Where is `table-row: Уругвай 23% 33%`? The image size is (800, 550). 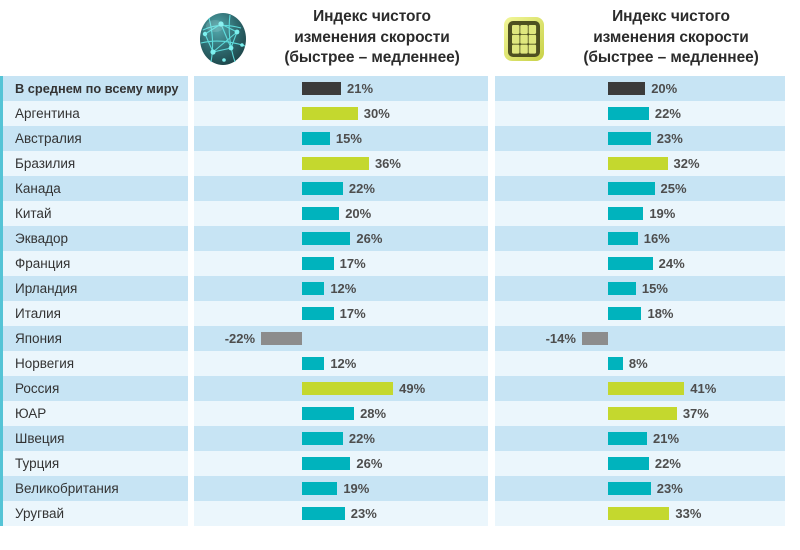 table-row: Уругвай 23% 33% is located at coordinates (395, 513).